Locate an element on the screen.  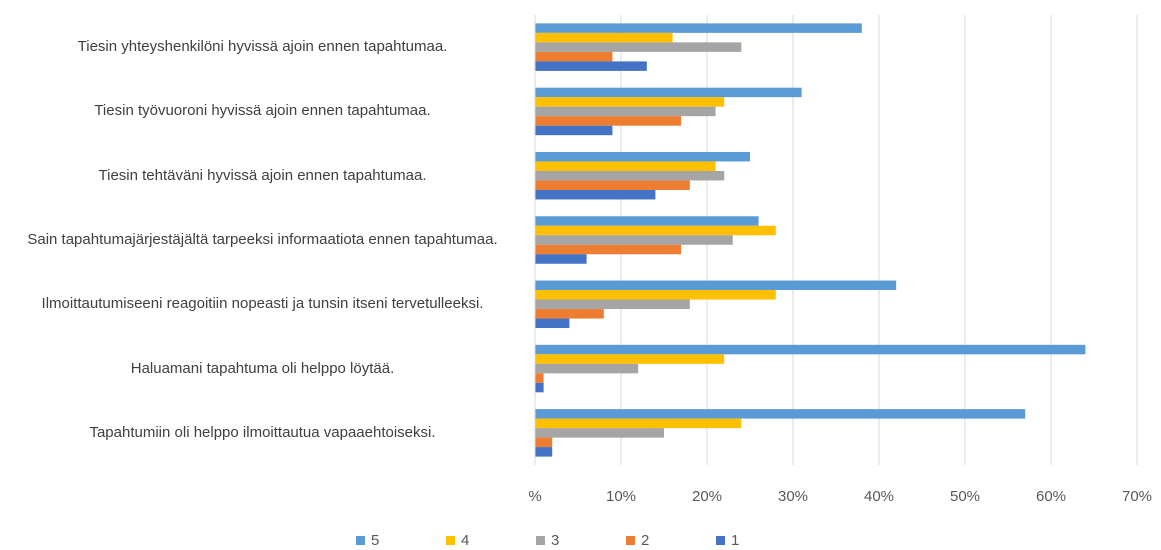
legend-label: 3 is located at coordinates (555, 540).